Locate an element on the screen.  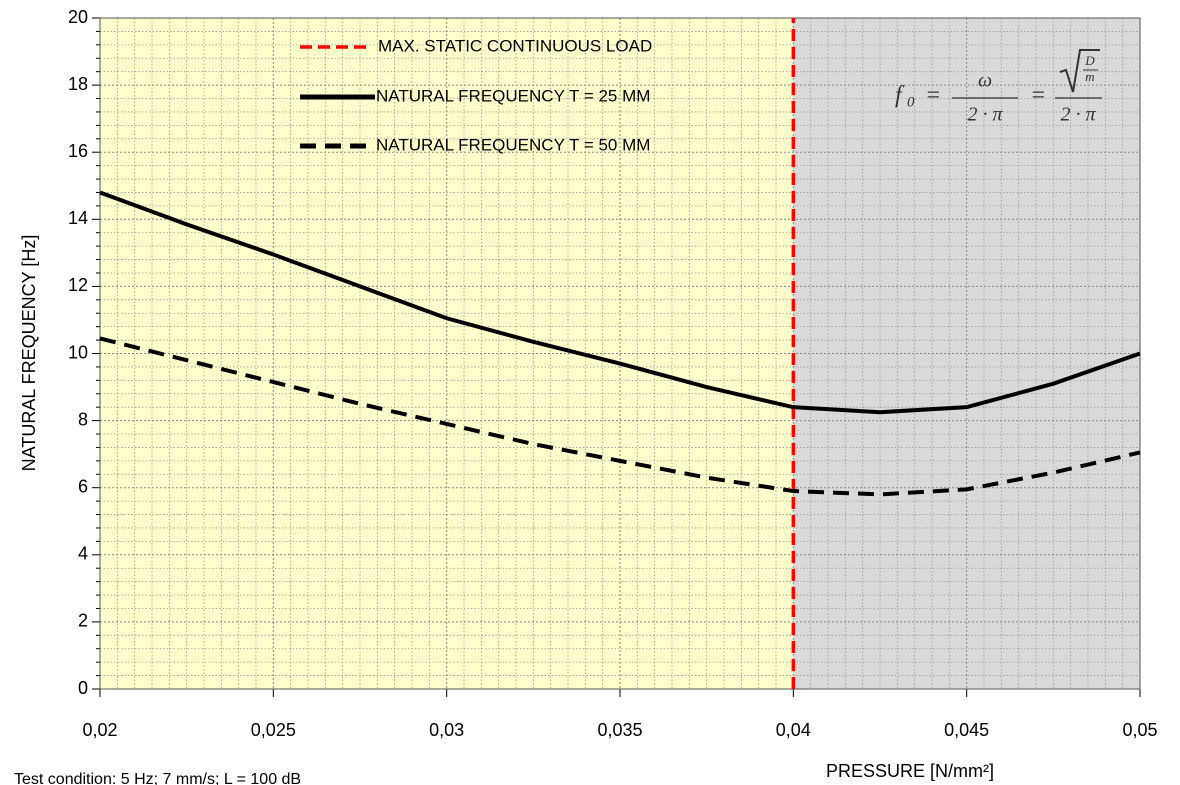
y-tick-label: 8 is located at coordinates (83, 419).